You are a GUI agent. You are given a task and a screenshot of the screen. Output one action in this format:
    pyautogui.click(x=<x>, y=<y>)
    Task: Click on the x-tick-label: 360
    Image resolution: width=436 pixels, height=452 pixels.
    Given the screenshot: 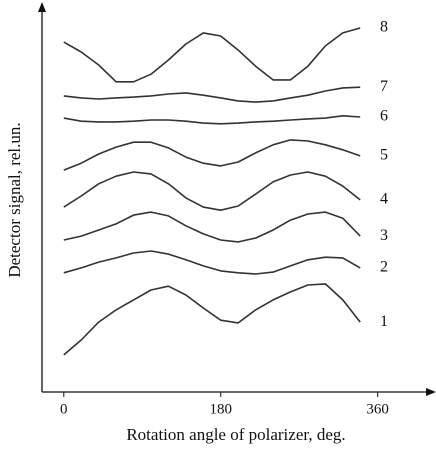 What is the action you would take?
    pyautogui.click(x=377, y=409)
    